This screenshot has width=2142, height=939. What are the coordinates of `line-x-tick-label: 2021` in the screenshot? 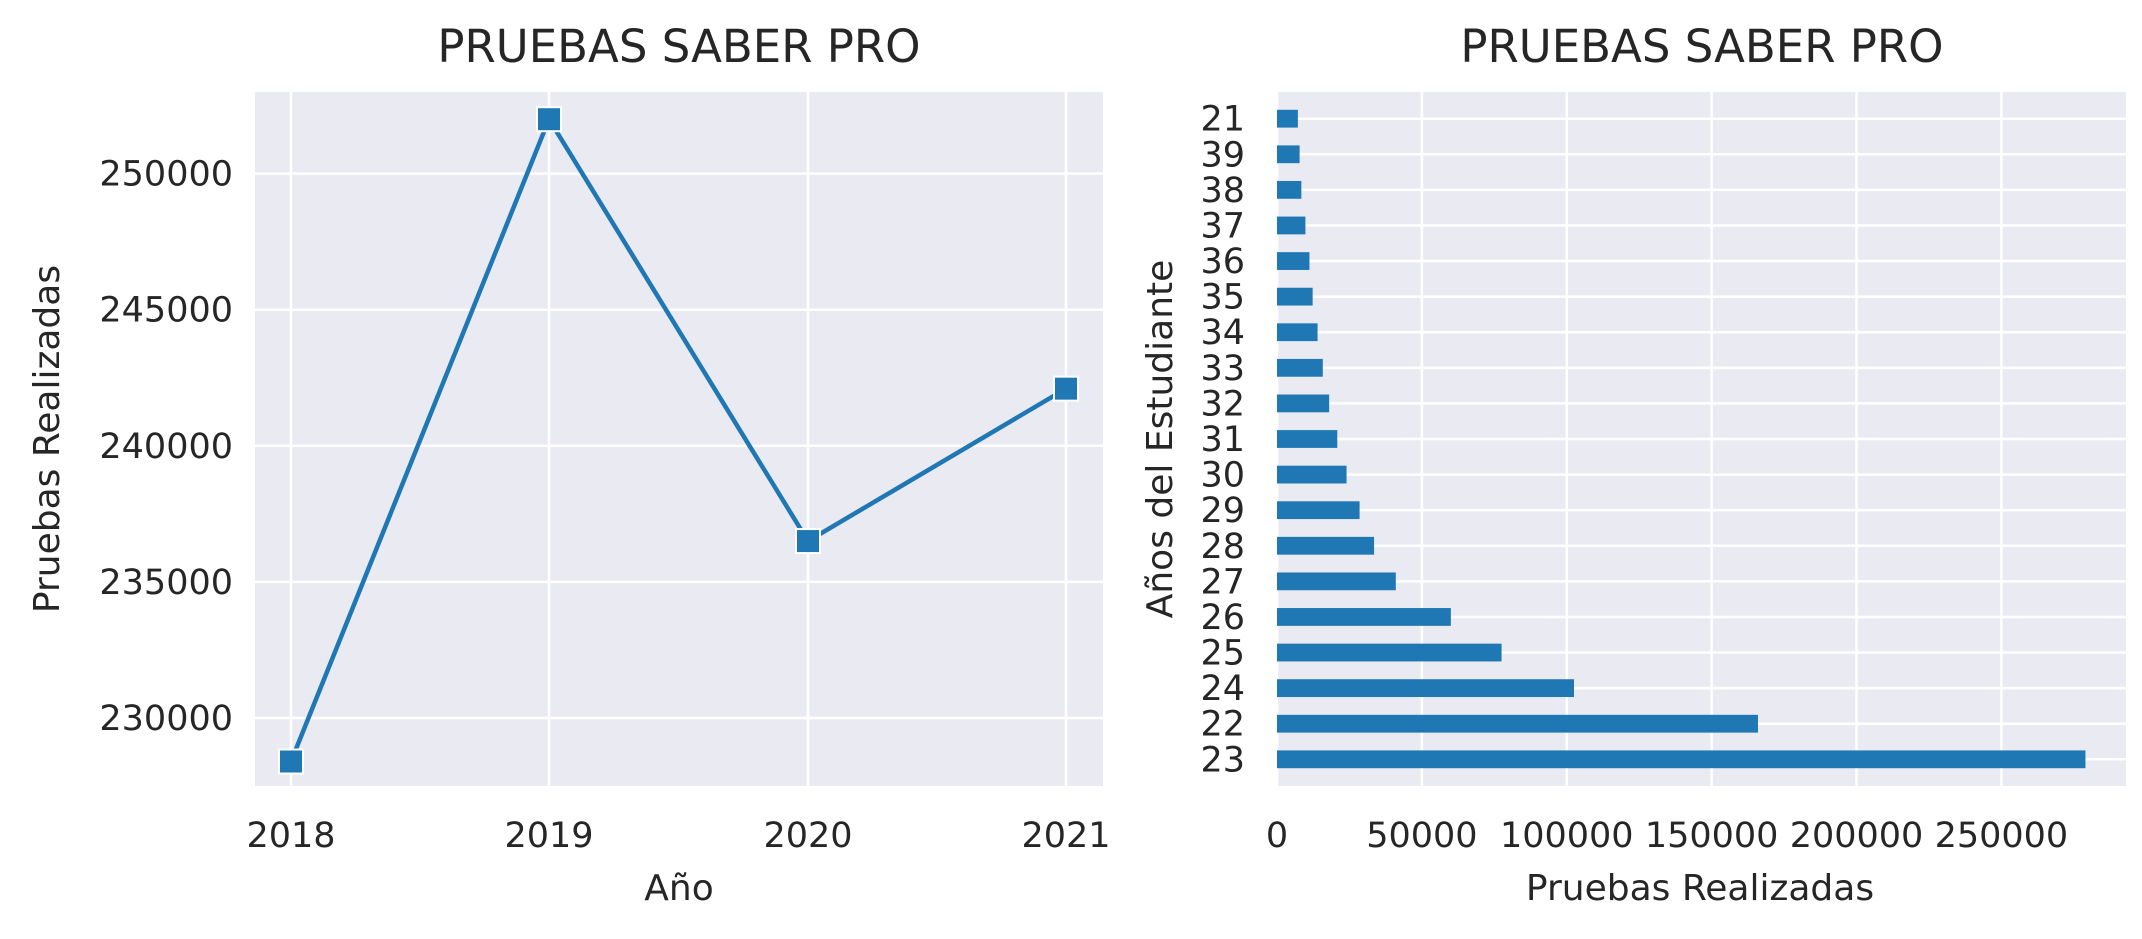 It's located at (1065, 836).